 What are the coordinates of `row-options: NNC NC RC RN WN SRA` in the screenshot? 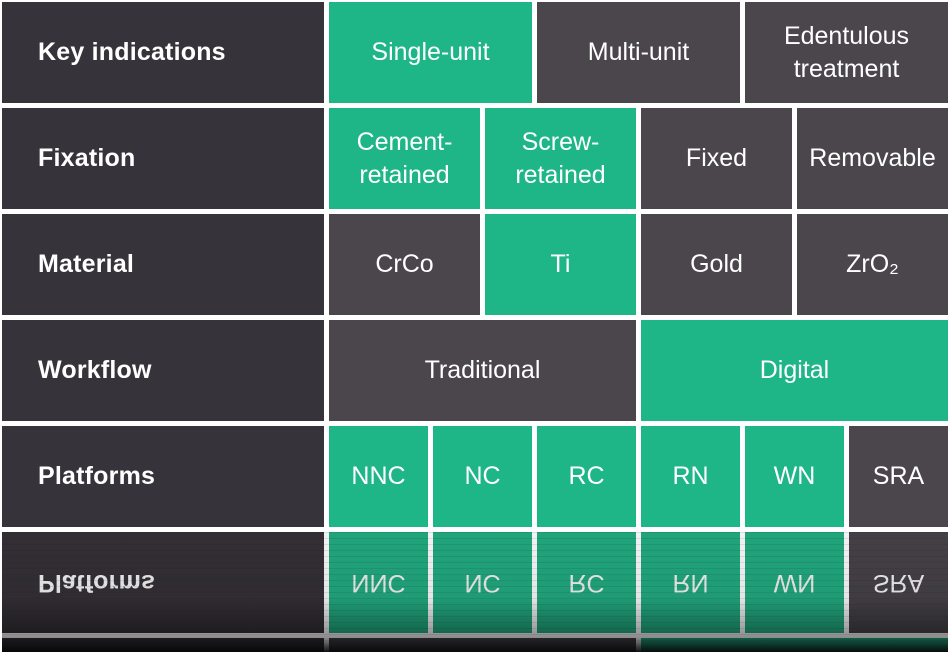 It's located at (638, 476).